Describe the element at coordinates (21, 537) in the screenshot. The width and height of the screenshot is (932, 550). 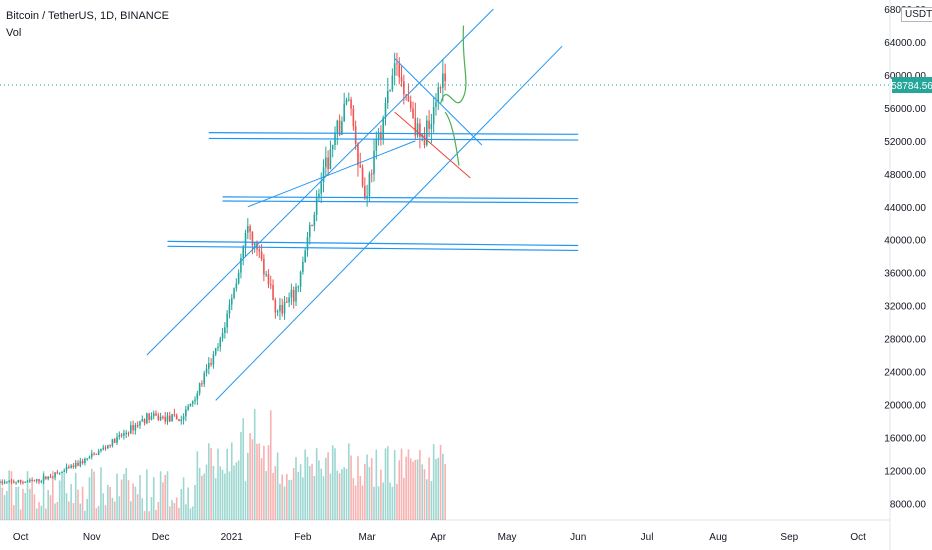
I see `time-tick-label: Oct` at that location.